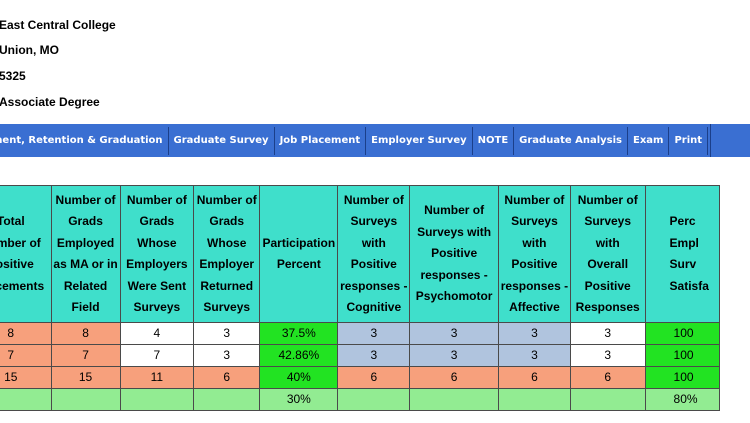 The width and height of the screenshot is (750, 423). Describe the element at coordinates (682, 399) in the screenshot. I see `table-cell: 80%` at that location.